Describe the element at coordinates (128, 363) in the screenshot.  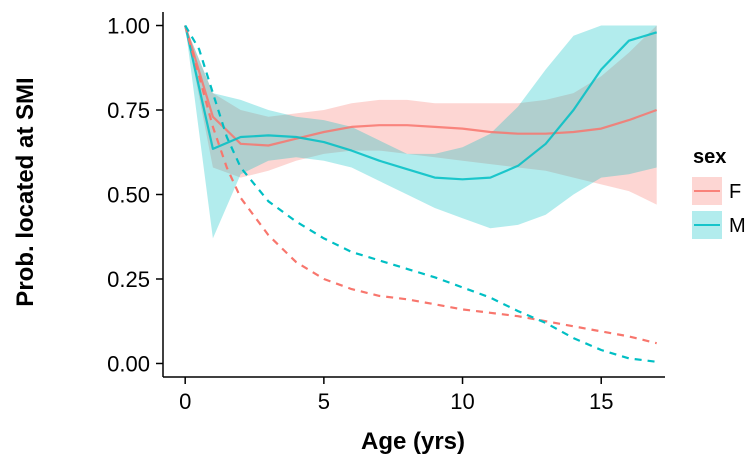
I see `y-tick-label: 0.00` at that location.